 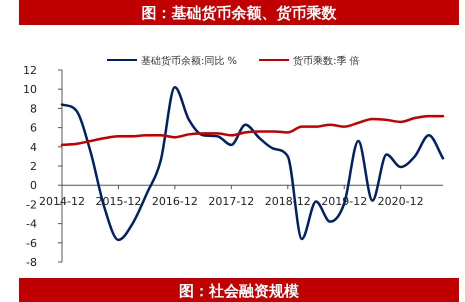 What do you see at coordinates (31, 205) in the screenshot?
I see `y-tick-label: -2` at bounding box center [31, 205].